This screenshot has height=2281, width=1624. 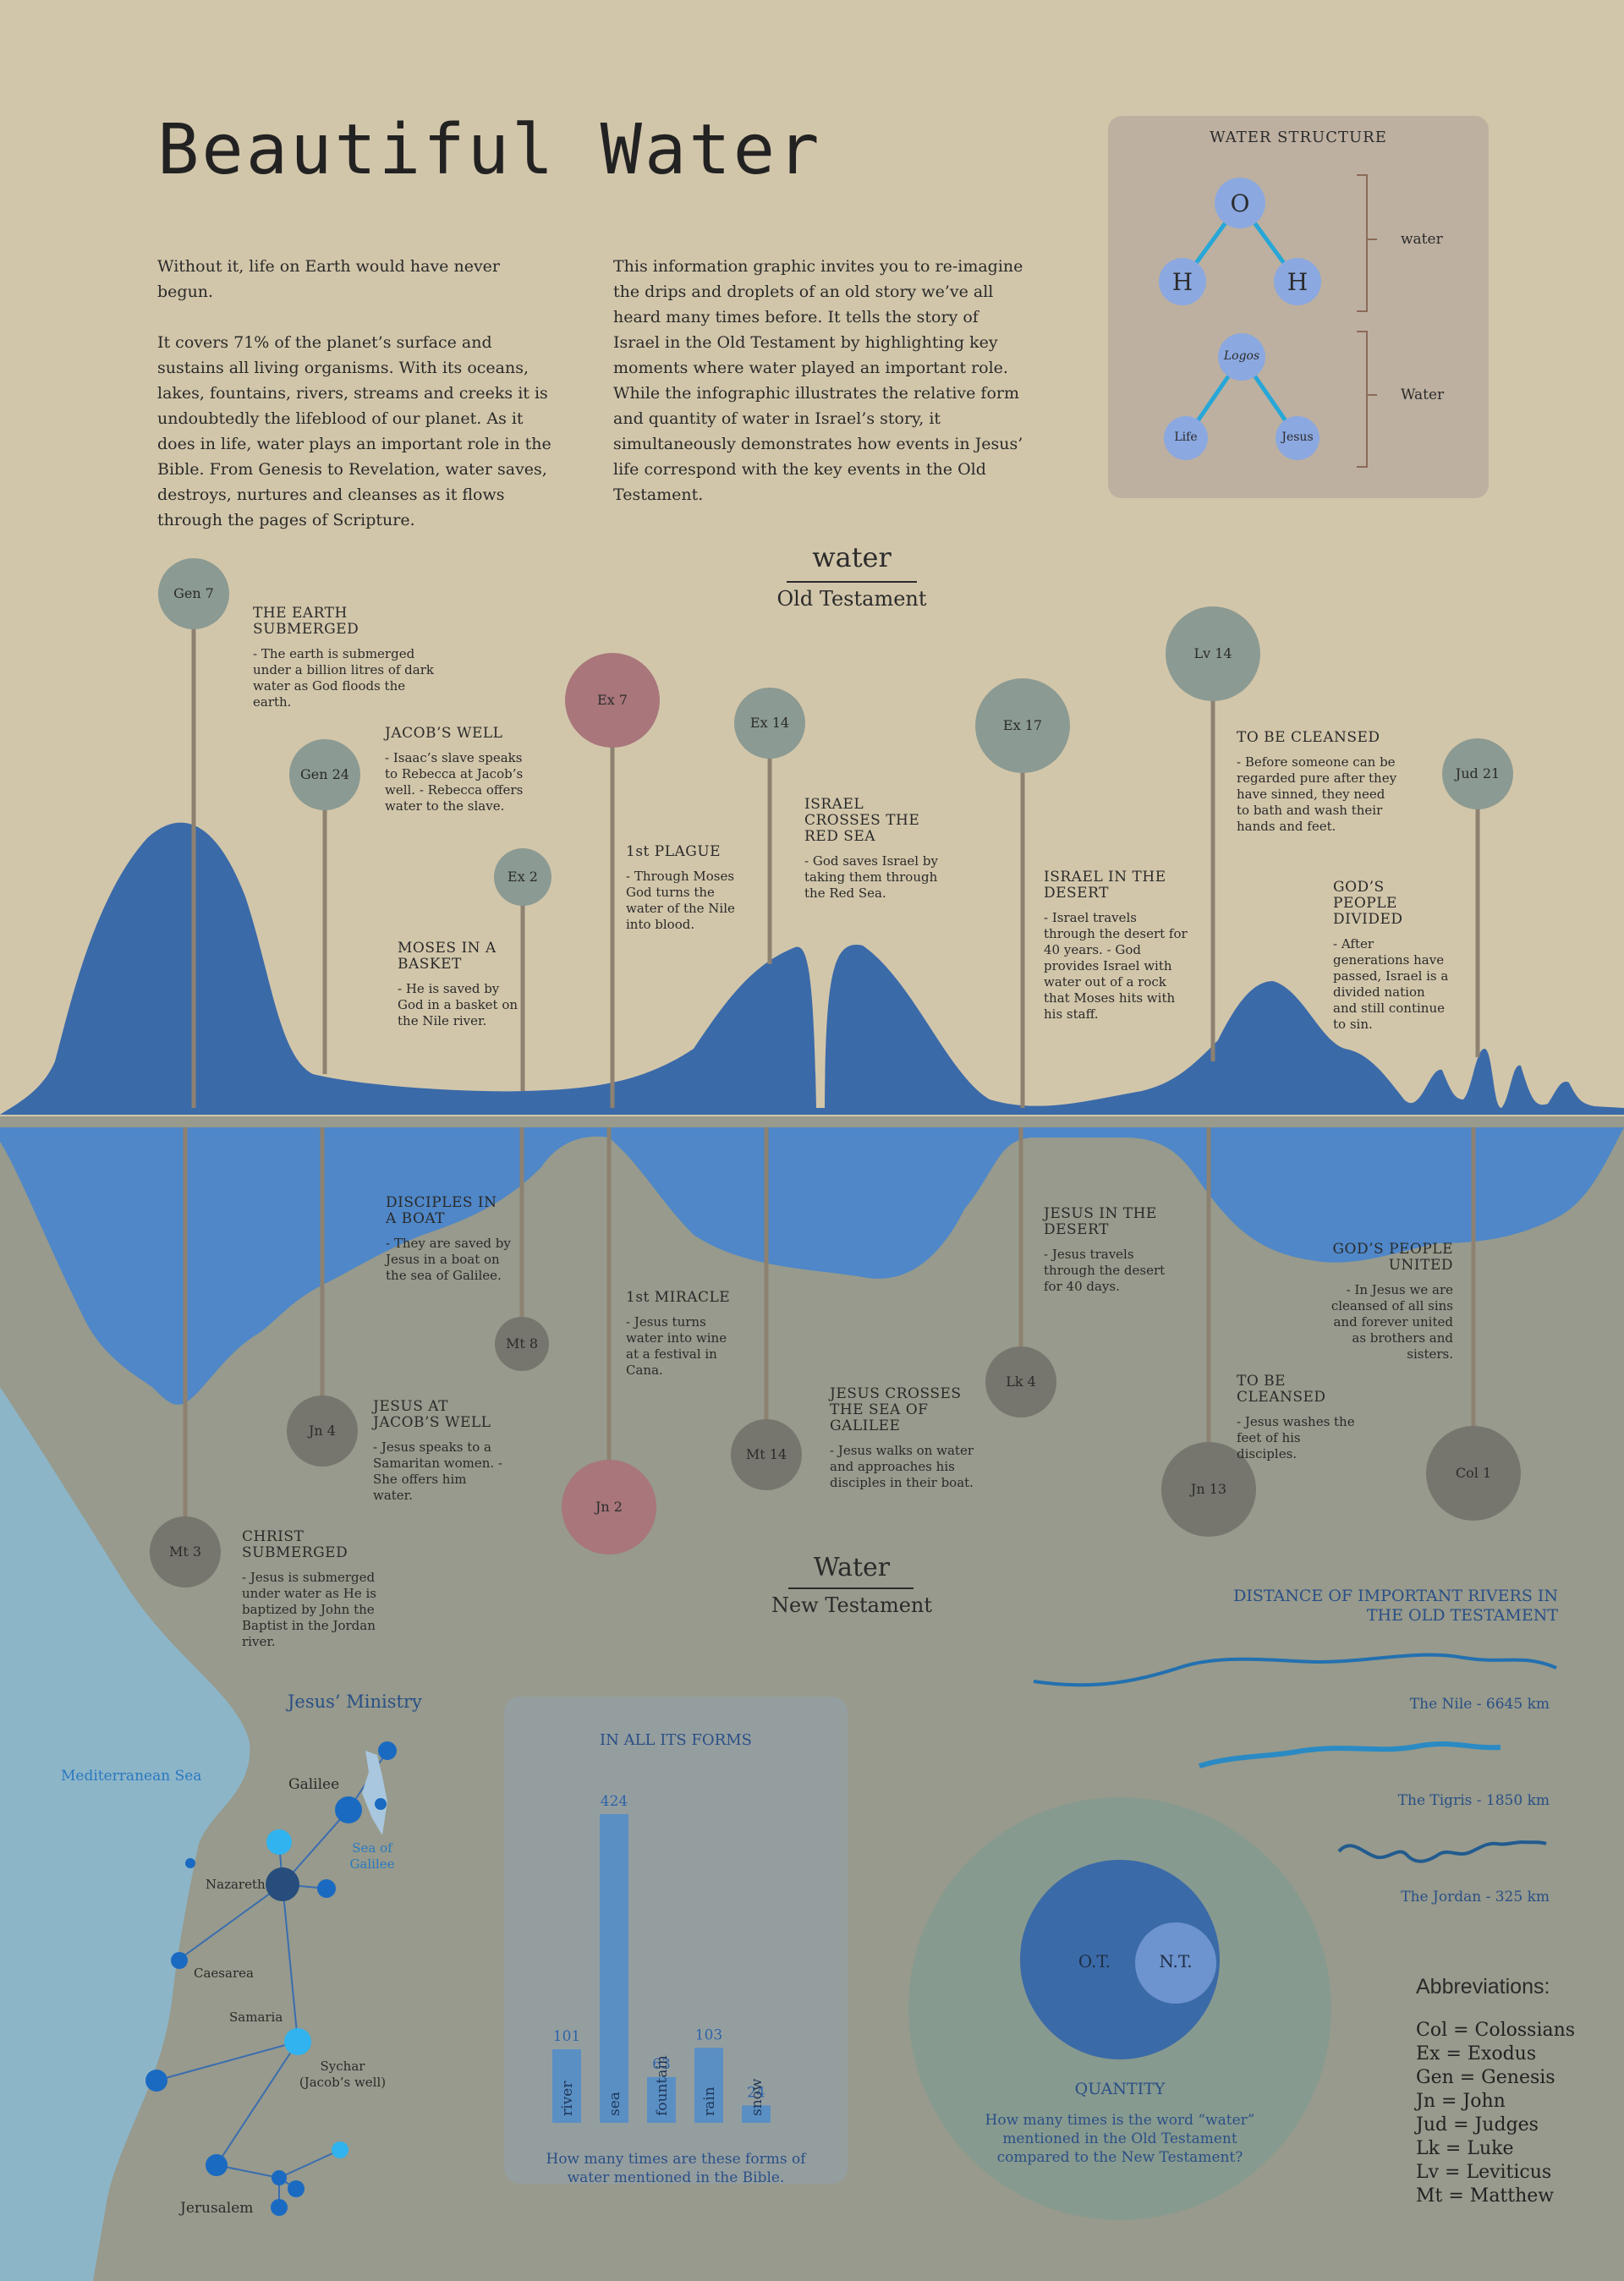 I want to click on bar-category-label: snow, so click(x=757, y=2097).